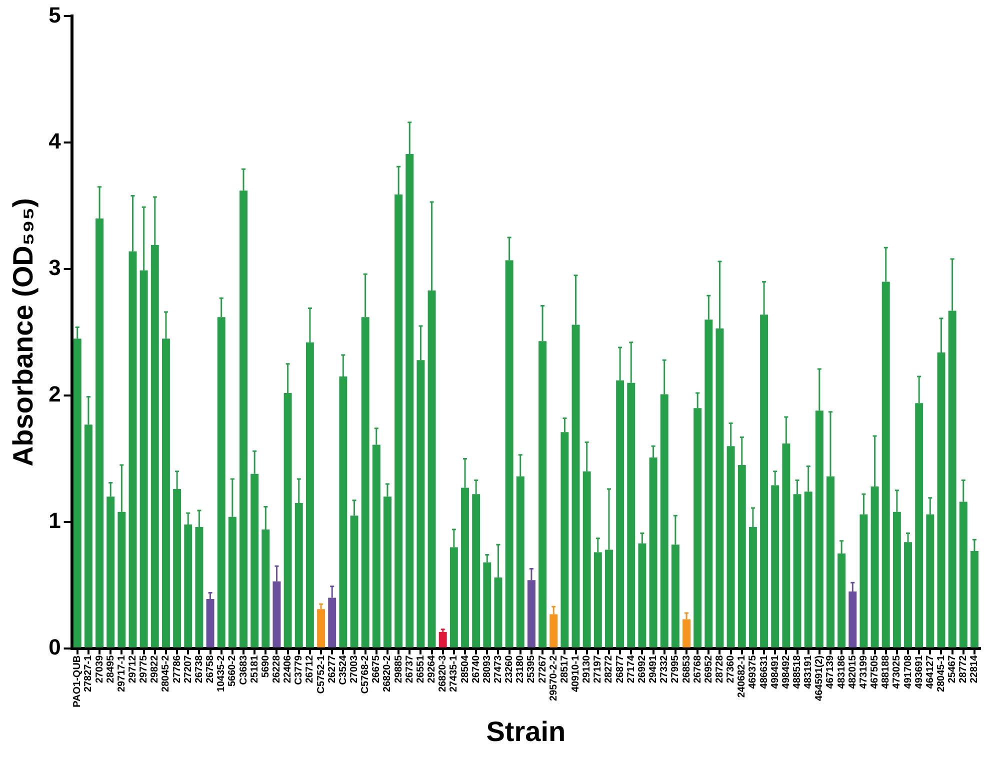 The image size is (990, 758). I want to click on x-tick-label: 40910-1, so click(576, 673).